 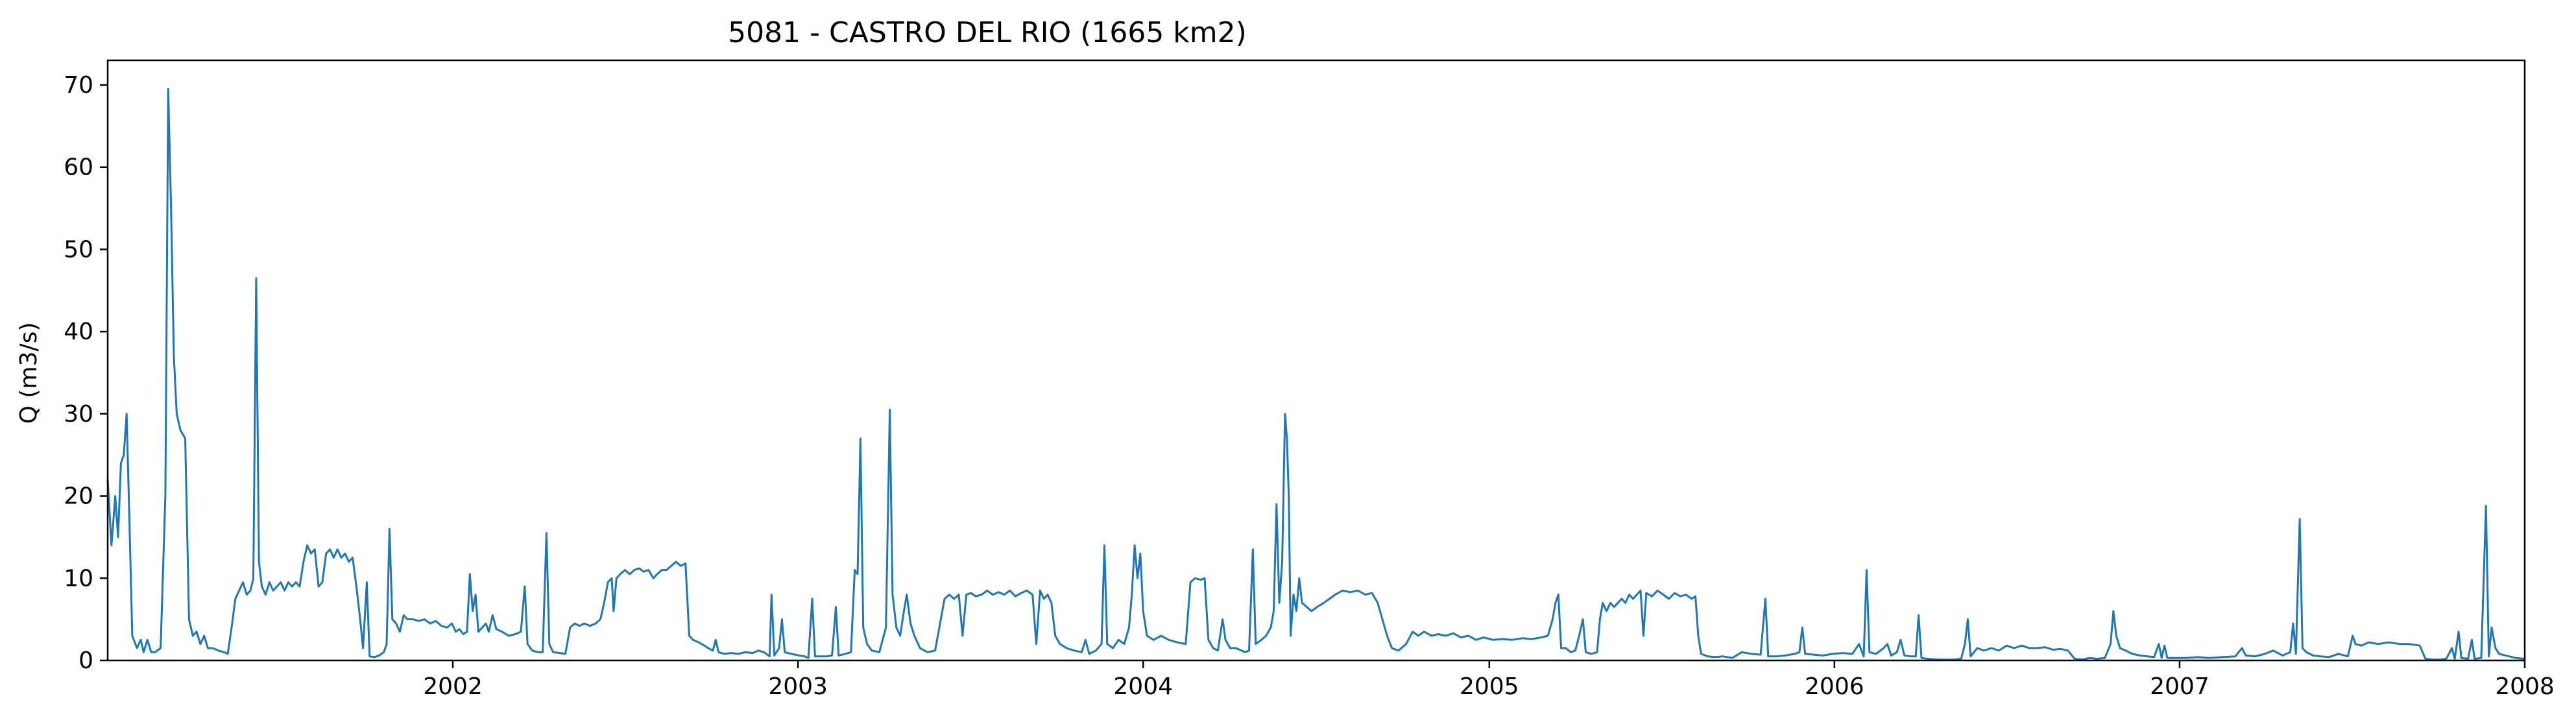 What do you see at coordinates (85, 660) in the screenshot?
I see `y-tick-label-0: 0` at bounding box center [85, 660].